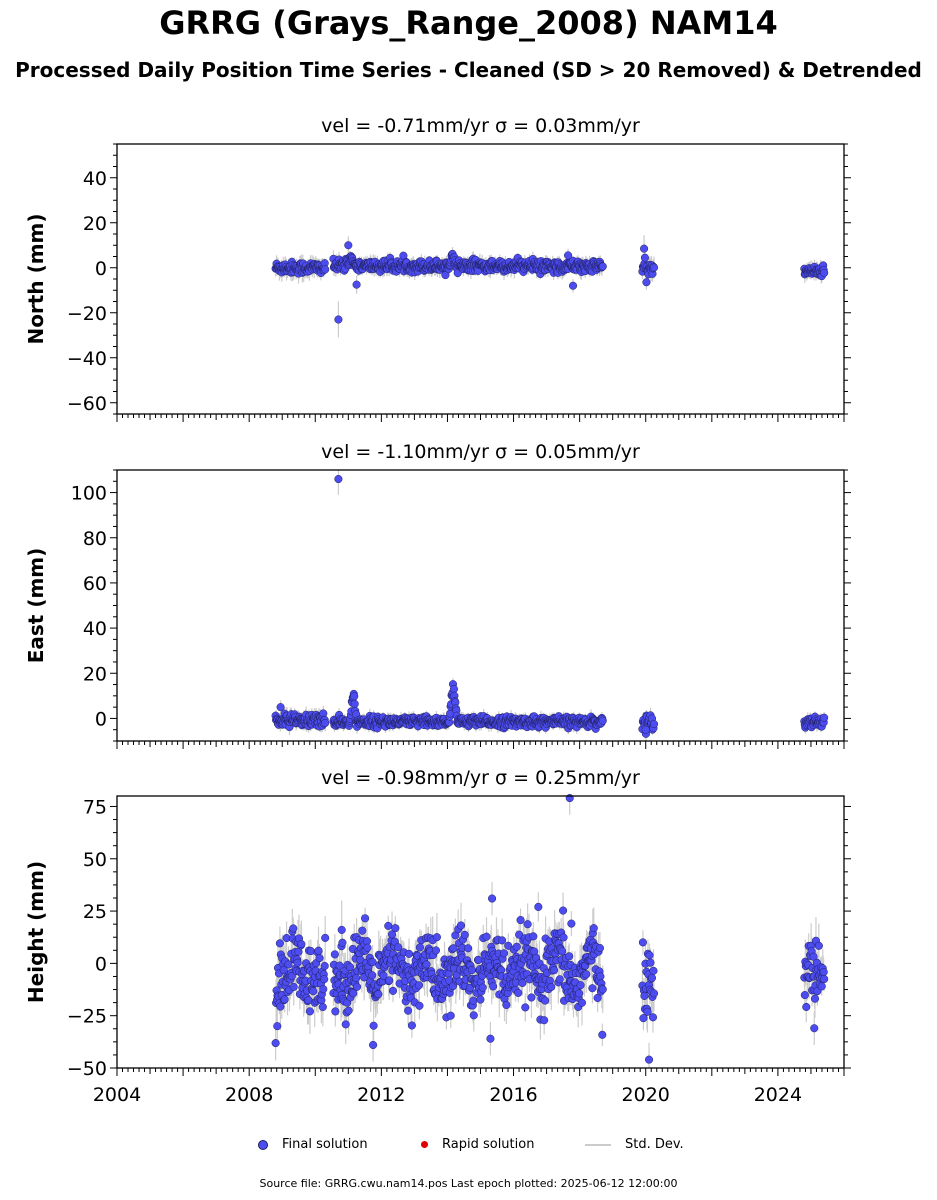 The height and width of the screenshot is (1200, 937). Describe the element at coordinates (480, 778) in the screenshot. I see `panel-title: vel = -0.98mm/yr σ = 0.25mm/yr` at that location.